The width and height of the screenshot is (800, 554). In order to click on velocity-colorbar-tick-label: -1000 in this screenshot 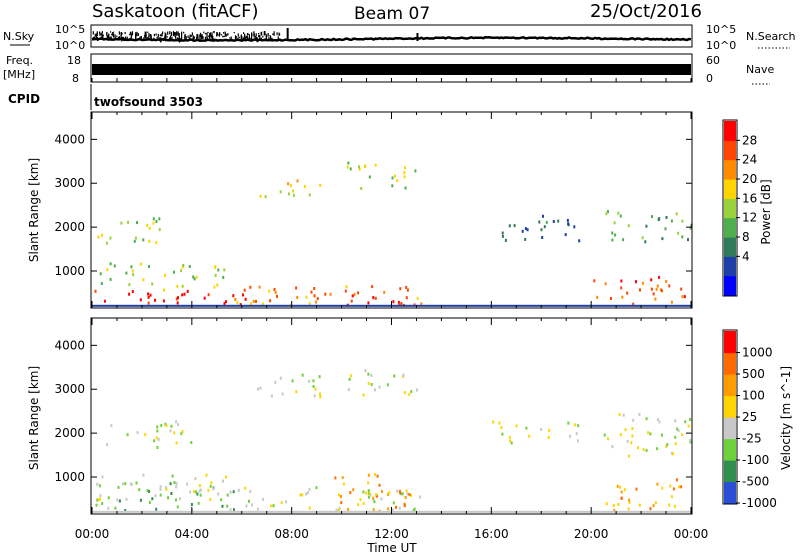, I will do `click(759, 503)`.